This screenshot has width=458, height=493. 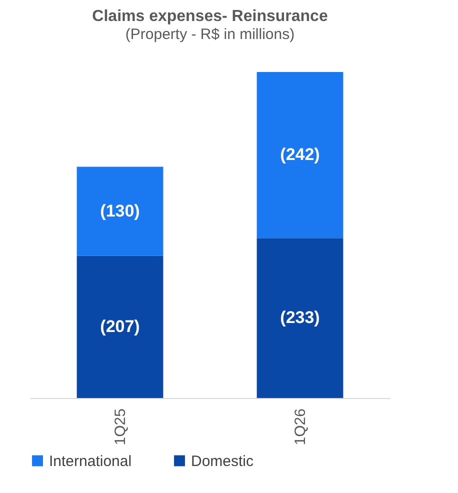 I want to click on data-label: (207), so click(x=120, y=326).